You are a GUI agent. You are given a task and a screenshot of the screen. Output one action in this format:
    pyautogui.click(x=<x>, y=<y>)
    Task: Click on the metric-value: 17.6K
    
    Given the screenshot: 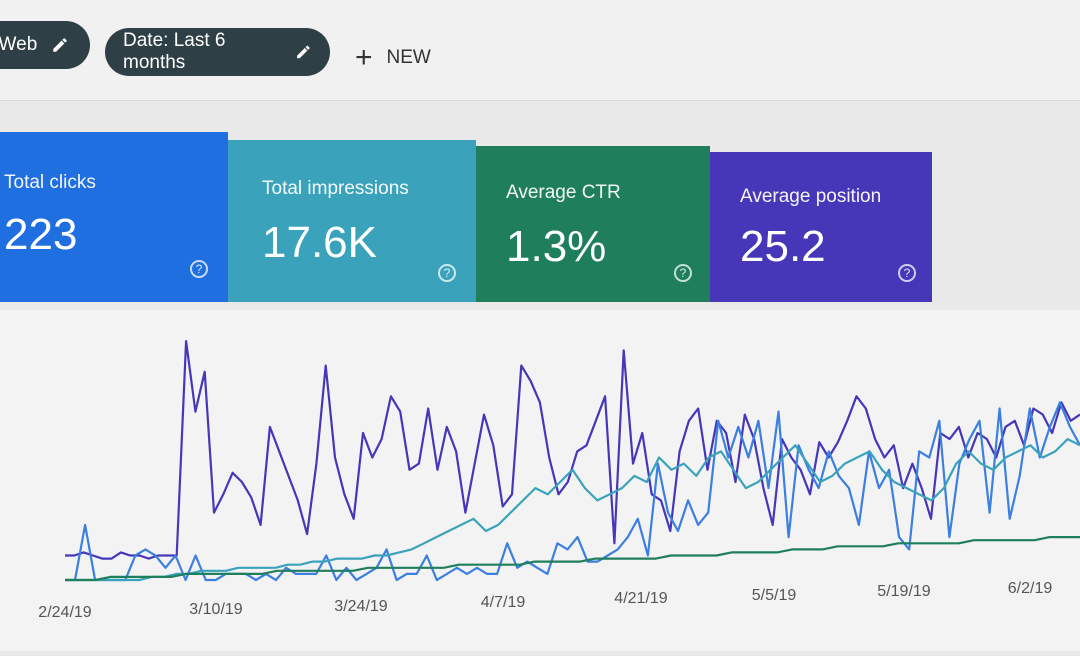 What is the action you would take?
    pyautogui.click(x=319, y=242)
    